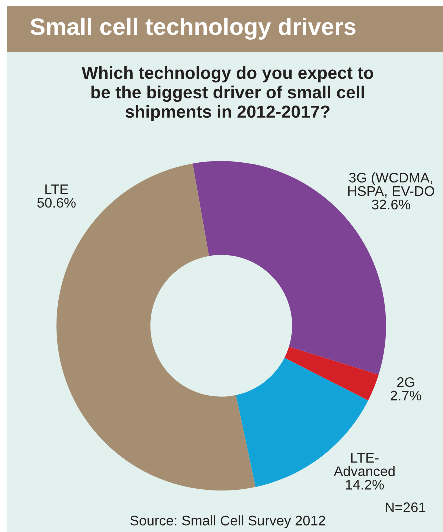 This screenshot has height=532, width=443. What do you see at coordinates (57, 189) in the screenshot?
I see `slice-label: LTE` at bounding box center [57, 189].